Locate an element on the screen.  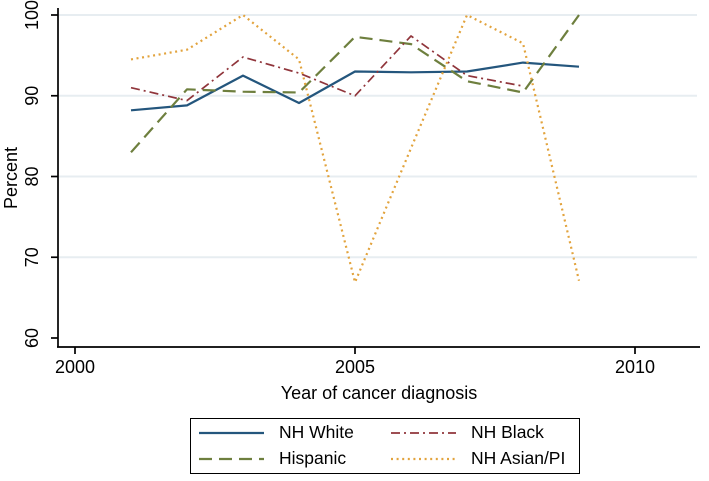
series-line-nh-white is located at coordinates (355, 86).